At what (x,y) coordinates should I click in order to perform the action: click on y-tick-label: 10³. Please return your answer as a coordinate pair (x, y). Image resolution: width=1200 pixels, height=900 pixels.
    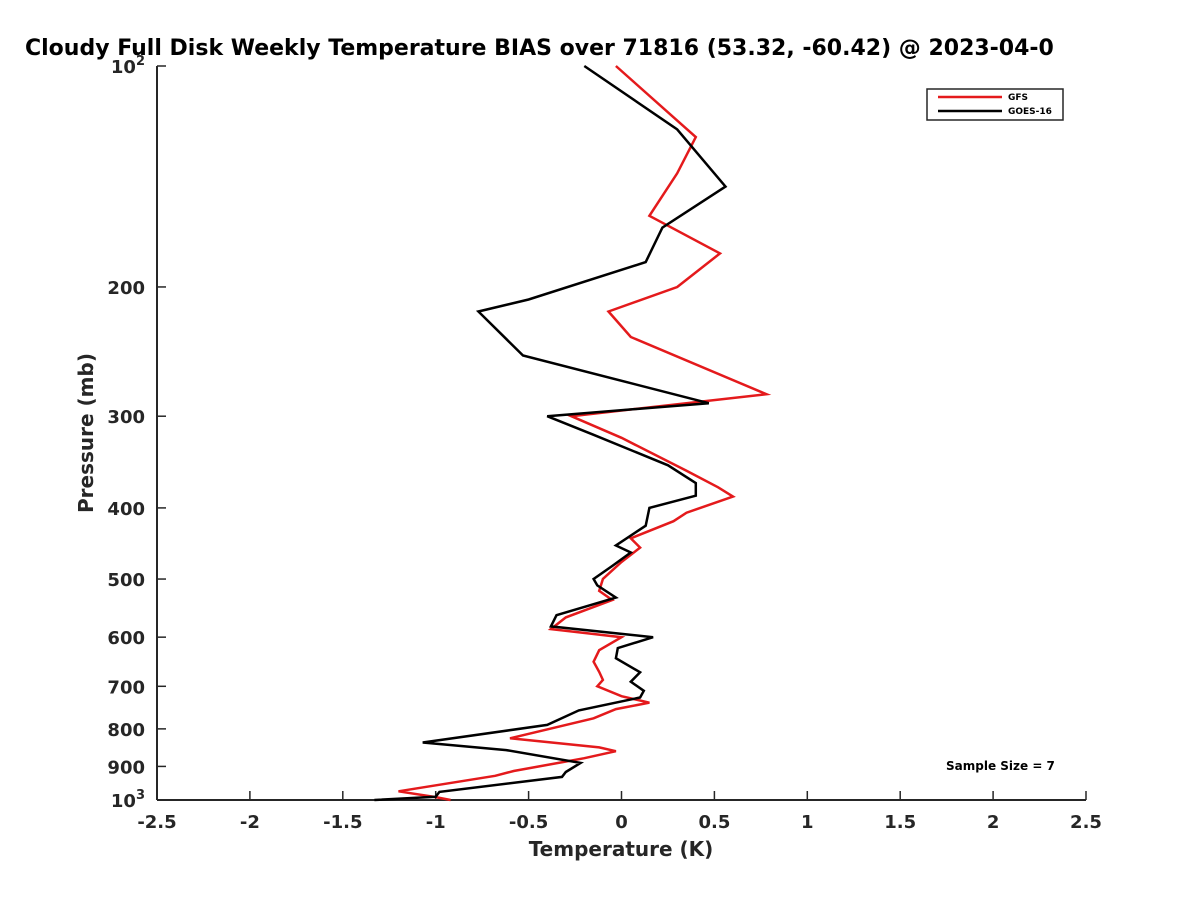
    Looking at the image, I should click on (128, 800).